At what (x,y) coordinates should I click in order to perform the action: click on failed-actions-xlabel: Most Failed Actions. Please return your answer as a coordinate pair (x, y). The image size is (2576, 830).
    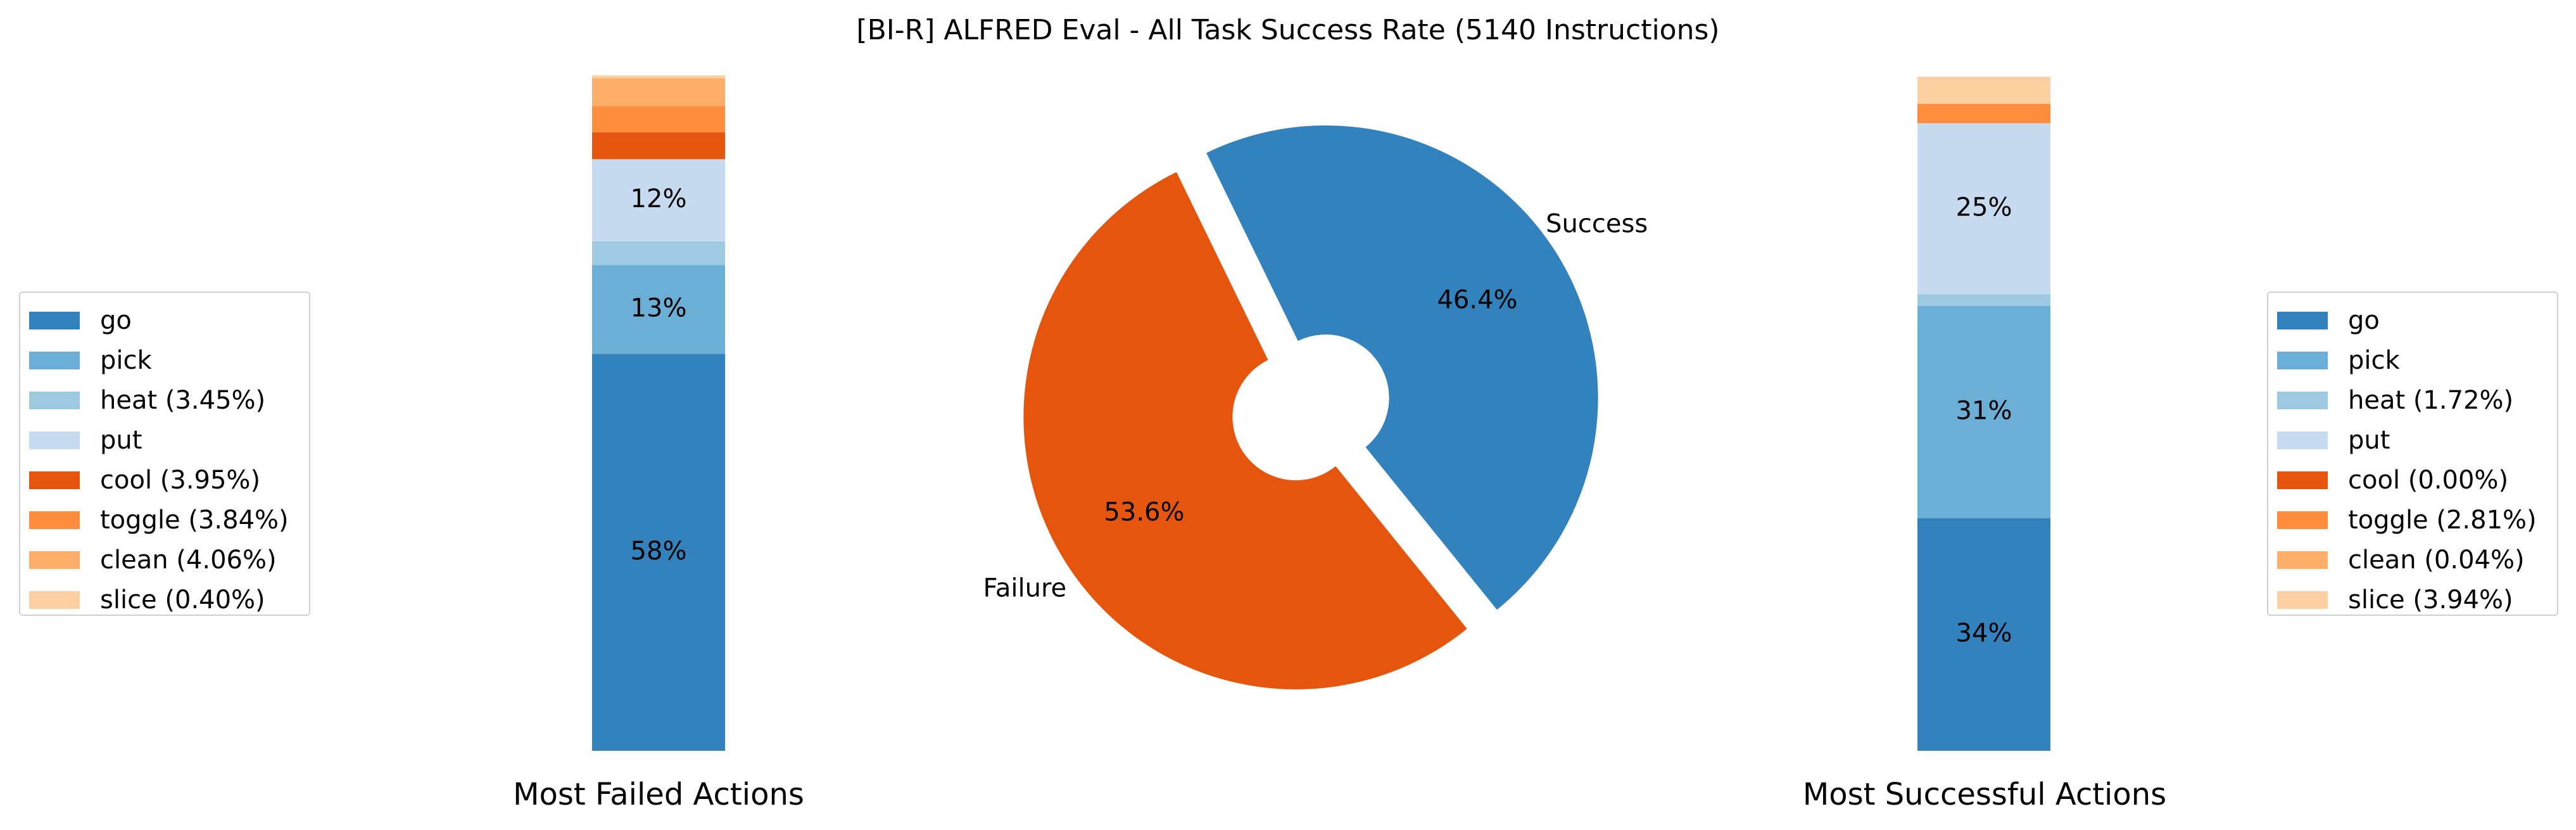
    Looking at the image, I should click on (658, 794).